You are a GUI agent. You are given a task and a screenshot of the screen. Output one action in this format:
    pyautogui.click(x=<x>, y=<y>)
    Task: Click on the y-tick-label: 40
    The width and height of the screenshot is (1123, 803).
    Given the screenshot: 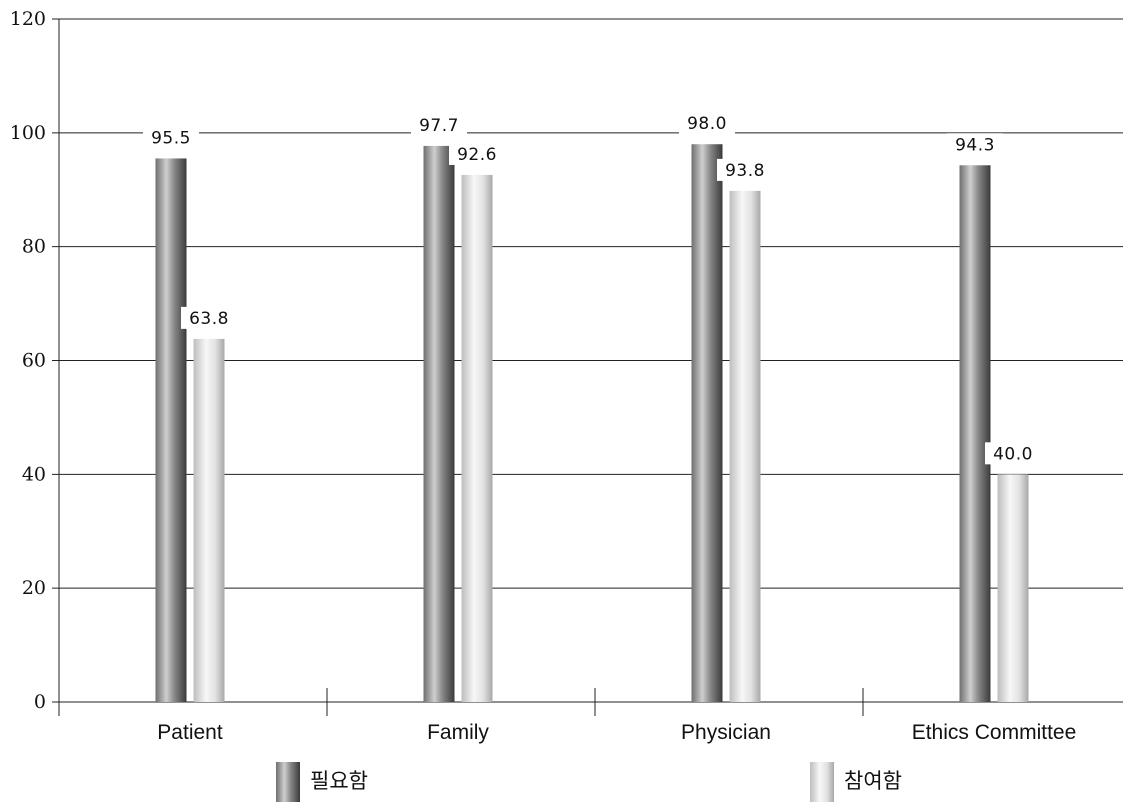 What is the action you would take?
    pyautogui.click(x=34, y=474)
    